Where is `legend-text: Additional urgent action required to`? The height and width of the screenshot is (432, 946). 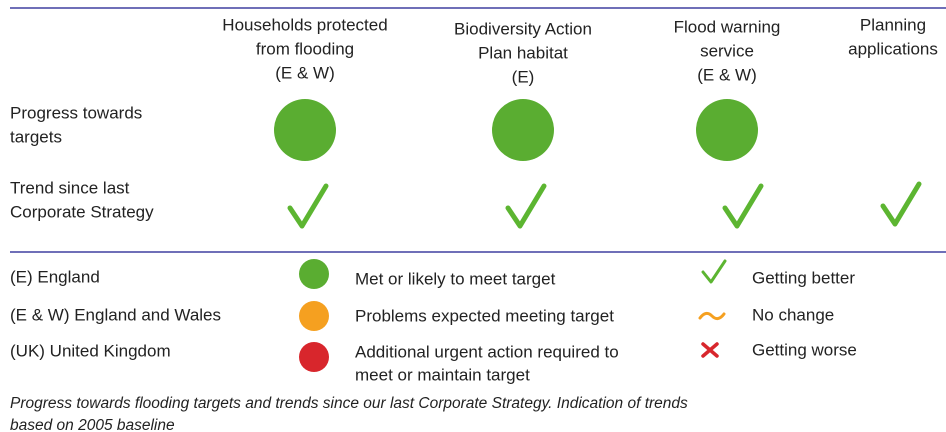 legend-text: Additional urgent action required to is located at coordinates (487, 351).